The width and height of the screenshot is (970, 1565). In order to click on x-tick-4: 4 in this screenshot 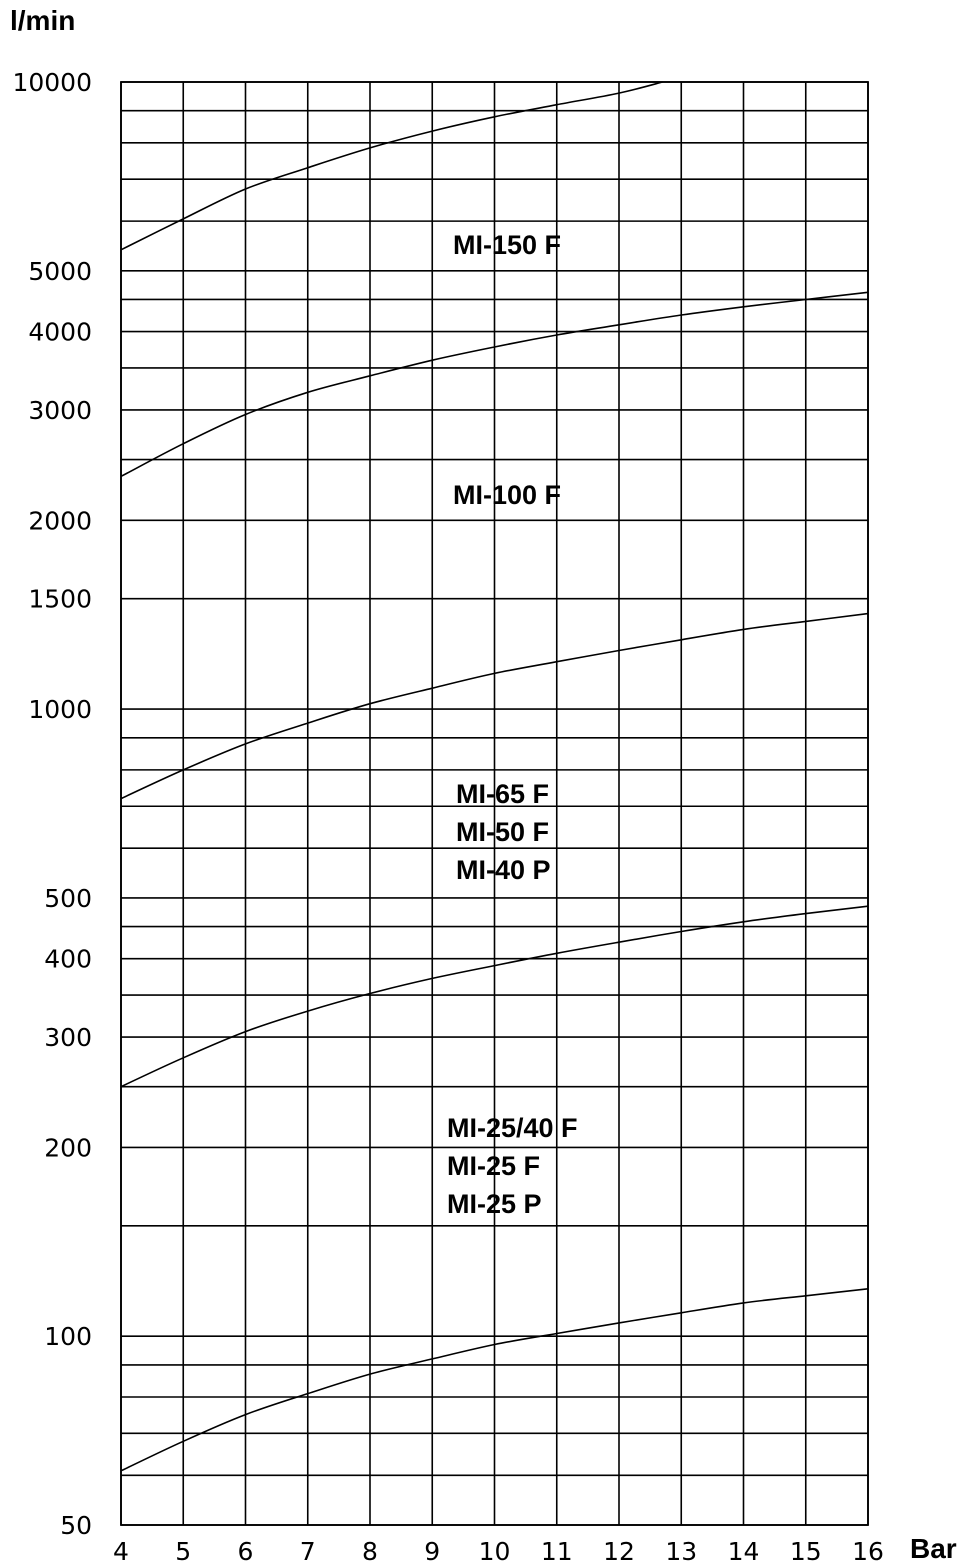, I will do `click(121, 1551)`.